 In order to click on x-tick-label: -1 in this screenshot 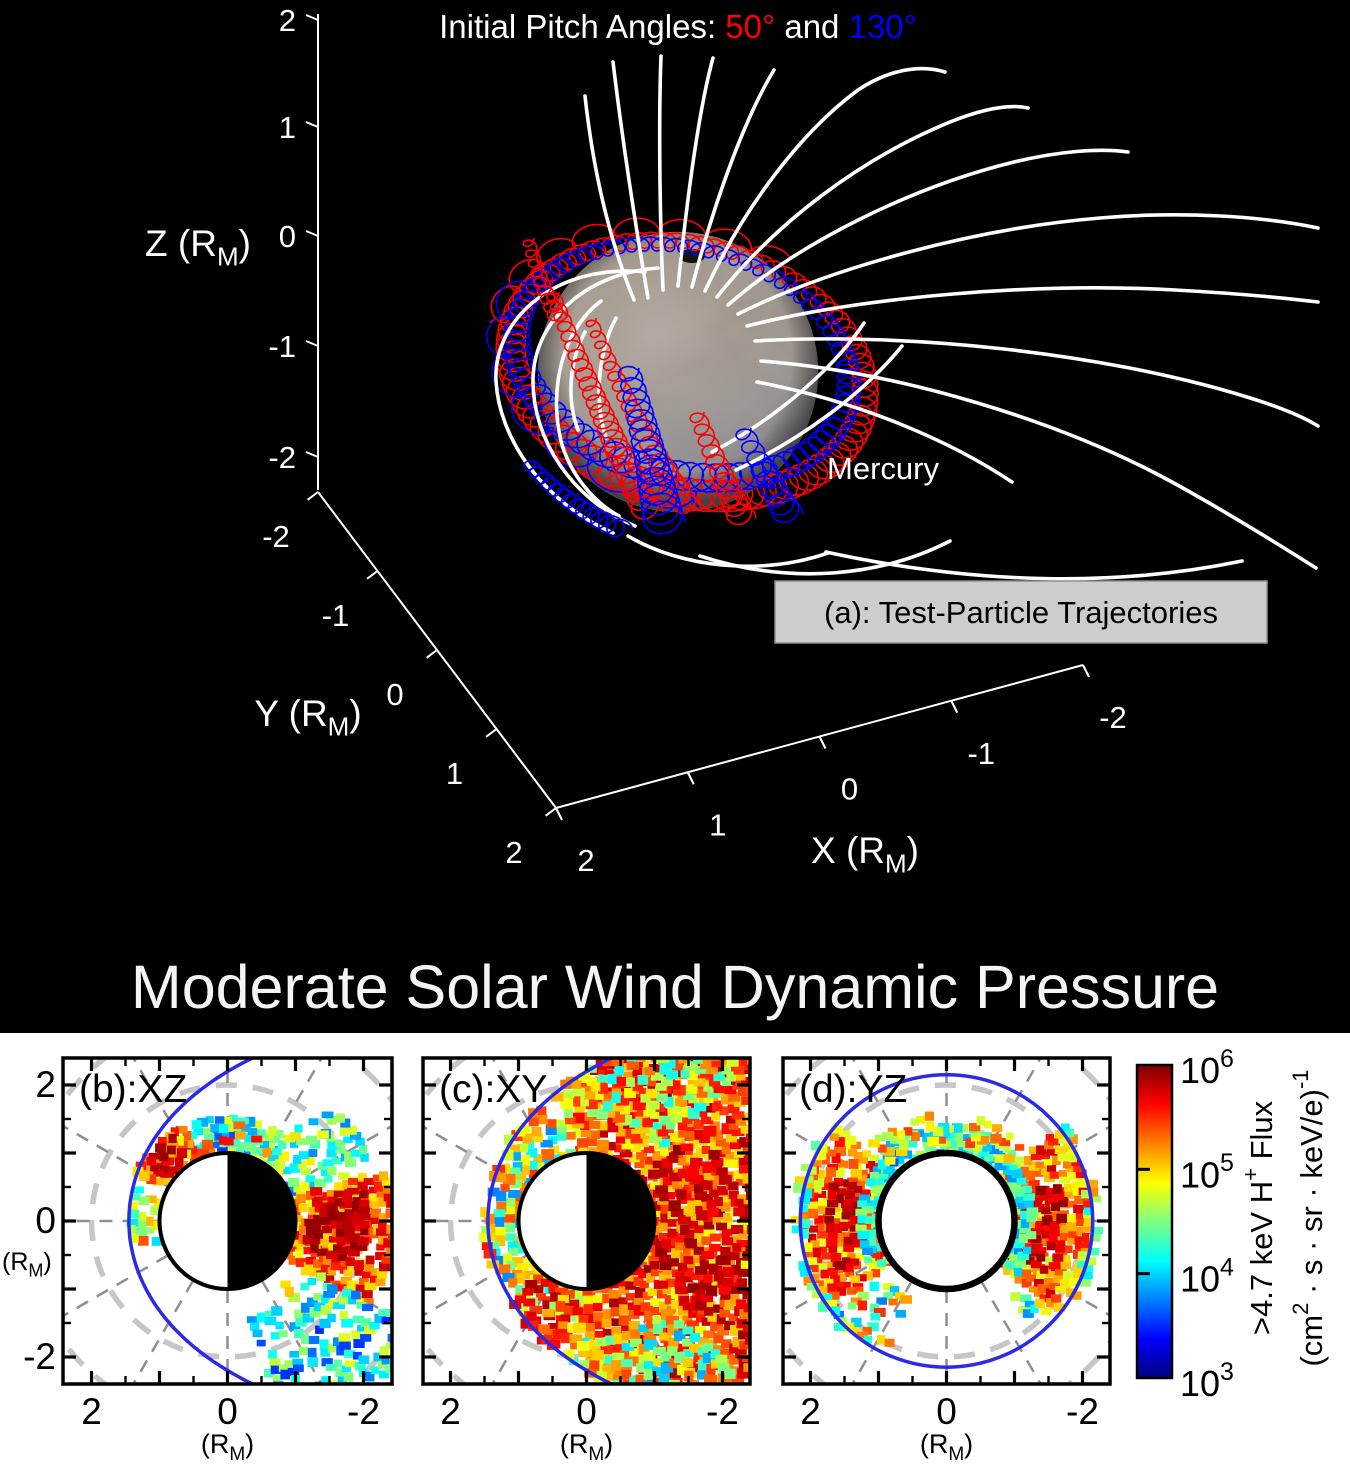, I will do `click(981, 753)`.